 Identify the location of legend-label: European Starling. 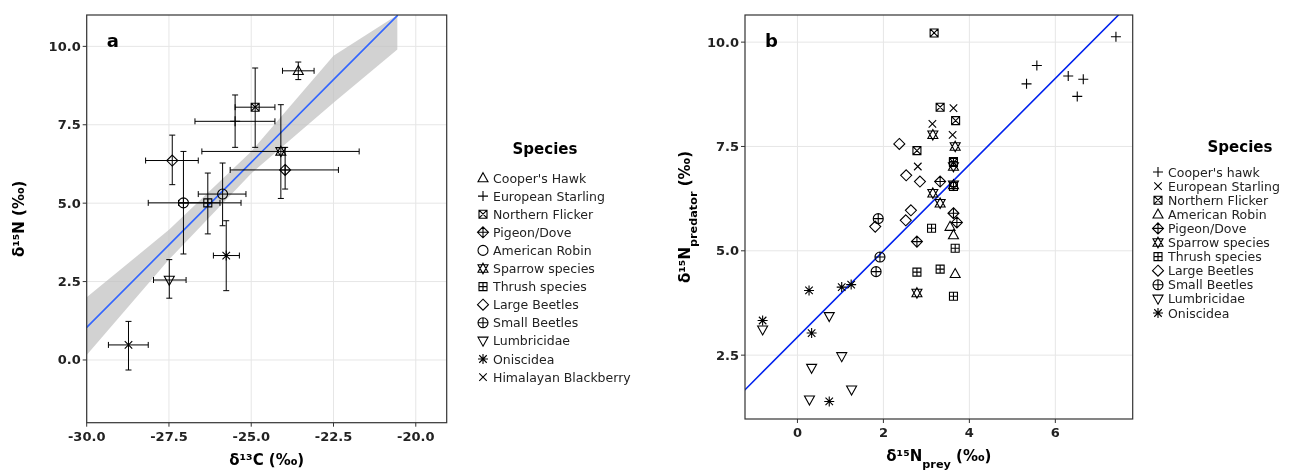
(549, 196).